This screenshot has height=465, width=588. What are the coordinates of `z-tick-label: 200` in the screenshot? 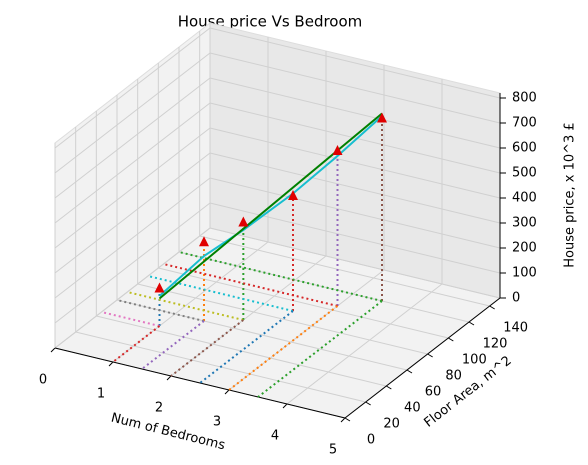 It's located at (524, 248).